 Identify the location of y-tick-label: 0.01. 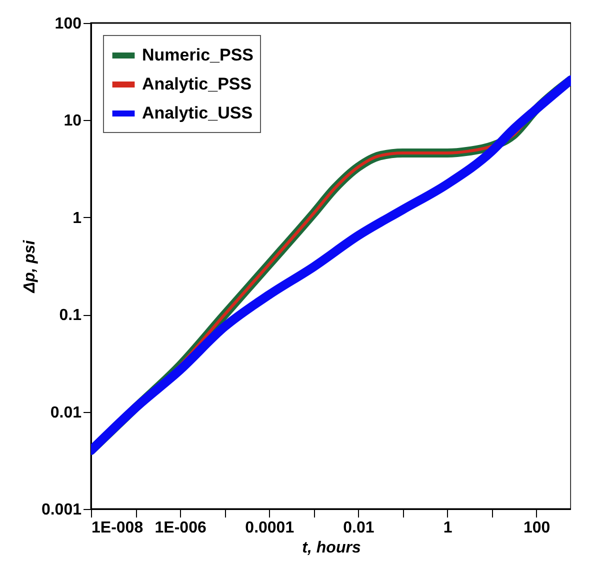
(66, 413).